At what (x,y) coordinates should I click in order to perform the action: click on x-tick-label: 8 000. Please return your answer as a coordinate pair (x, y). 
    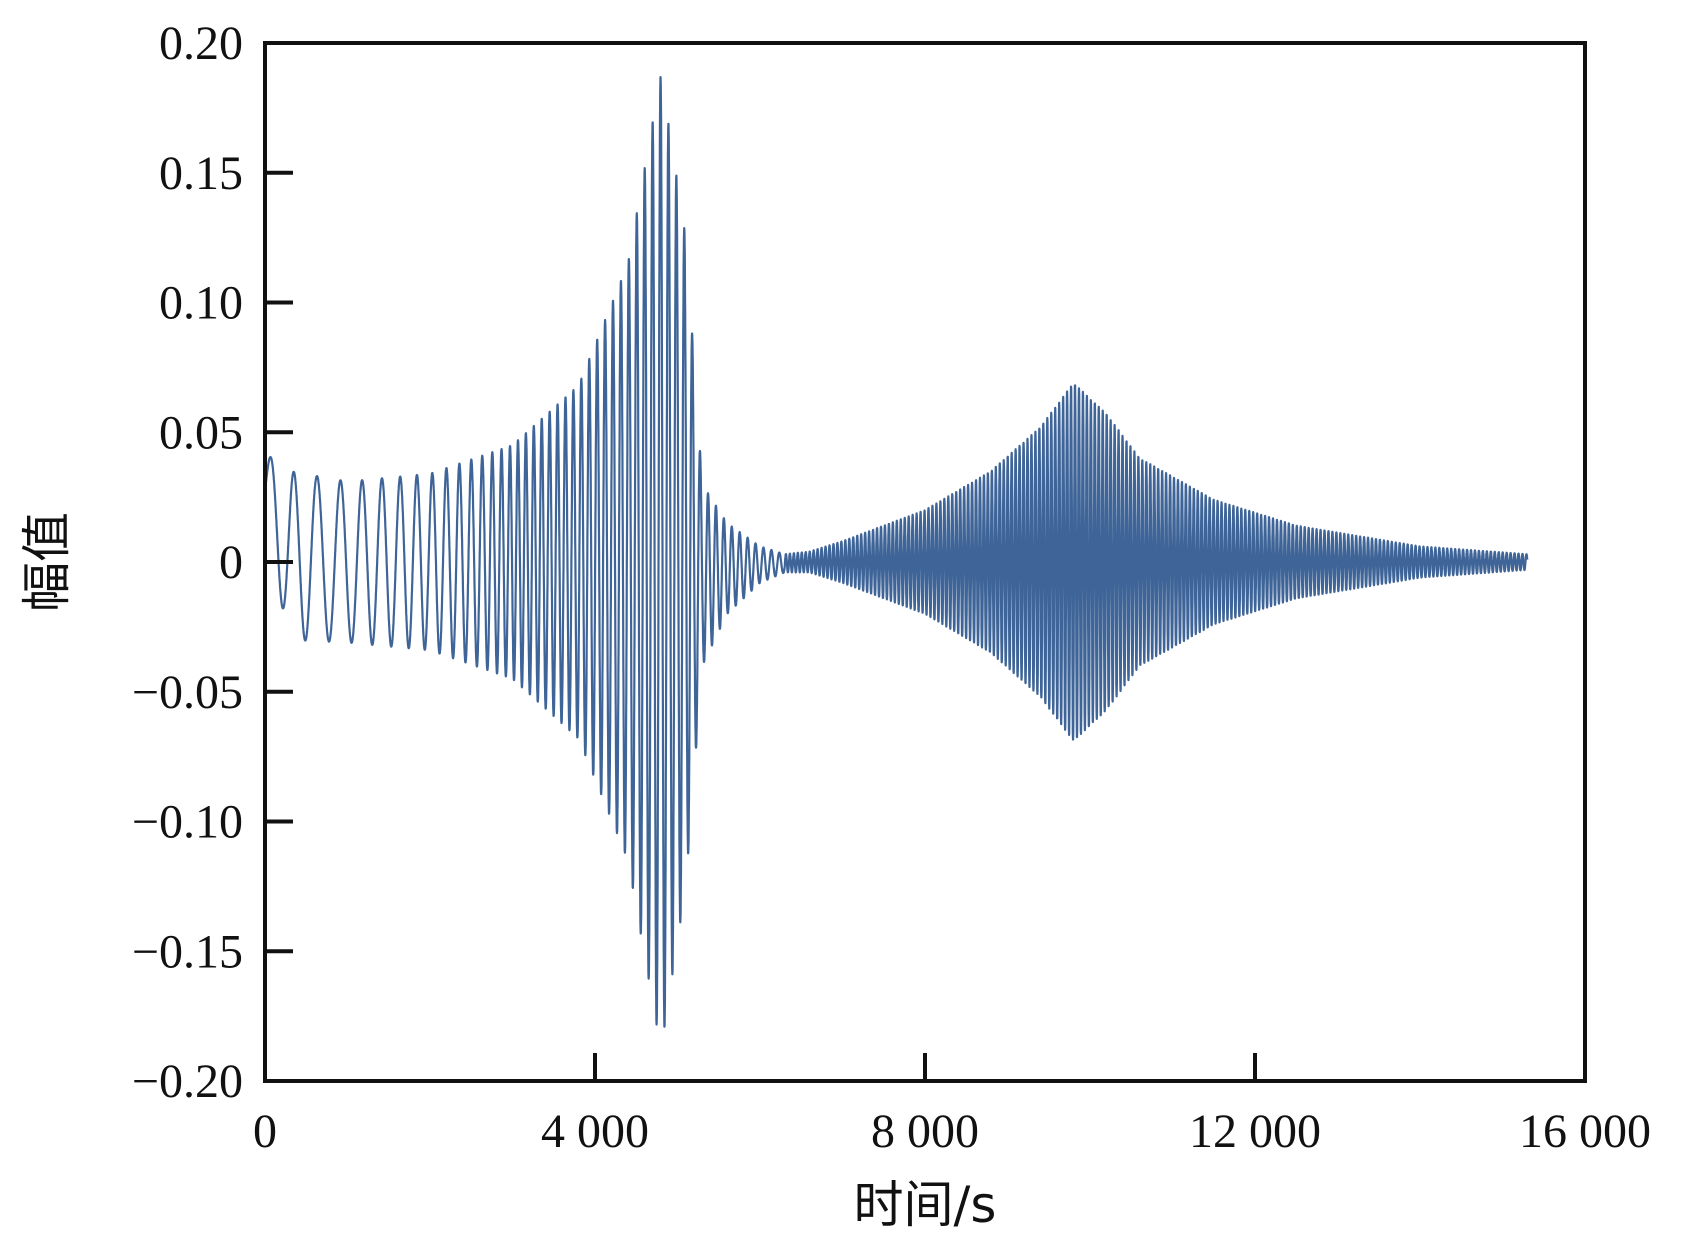
    Looking at the image, I should click on (925, 1131).